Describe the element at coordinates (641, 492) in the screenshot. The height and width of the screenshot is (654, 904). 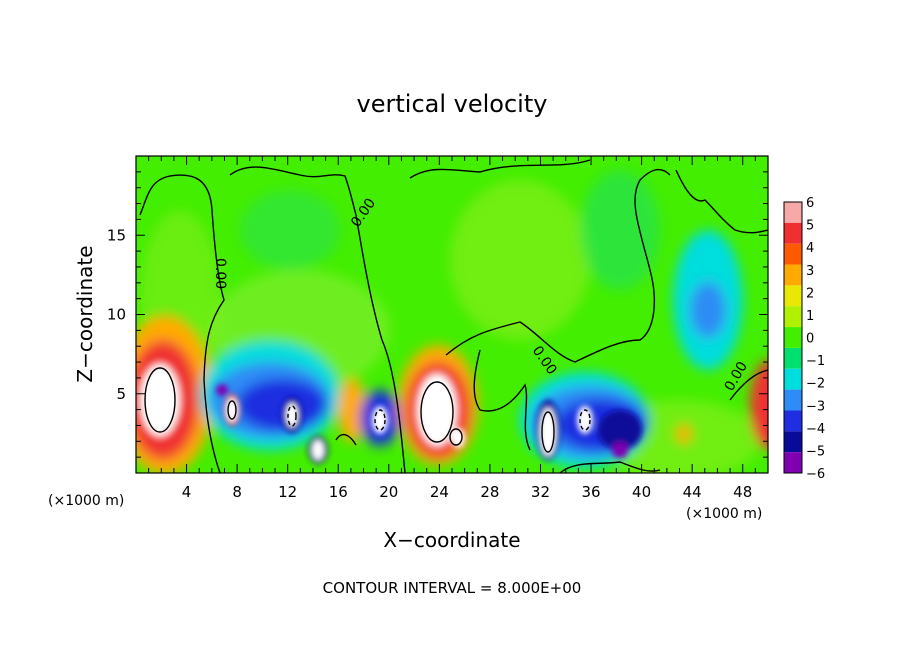
I see `x-tick-label: 40` at that location.